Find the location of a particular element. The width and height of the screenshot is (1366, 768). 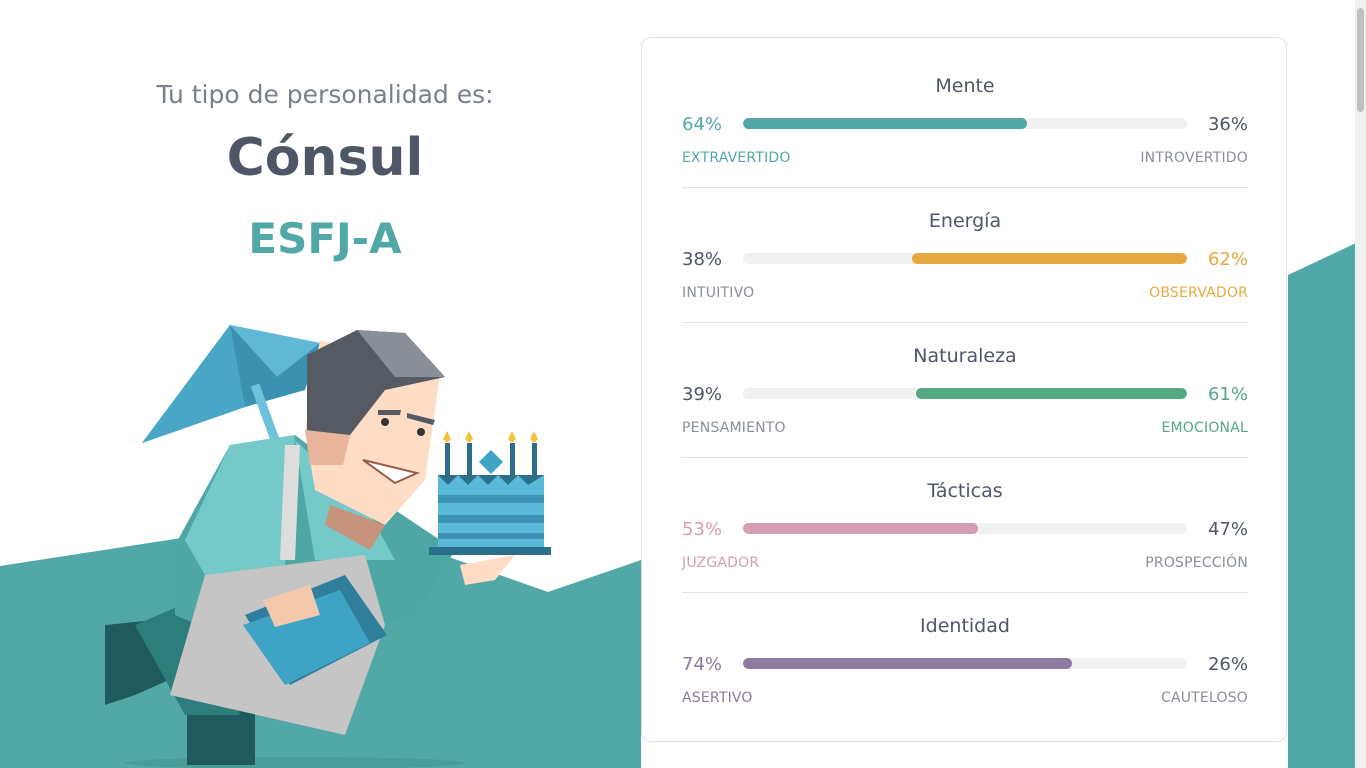

trait-left-percent: 39% is located at coordinates (702, 394).